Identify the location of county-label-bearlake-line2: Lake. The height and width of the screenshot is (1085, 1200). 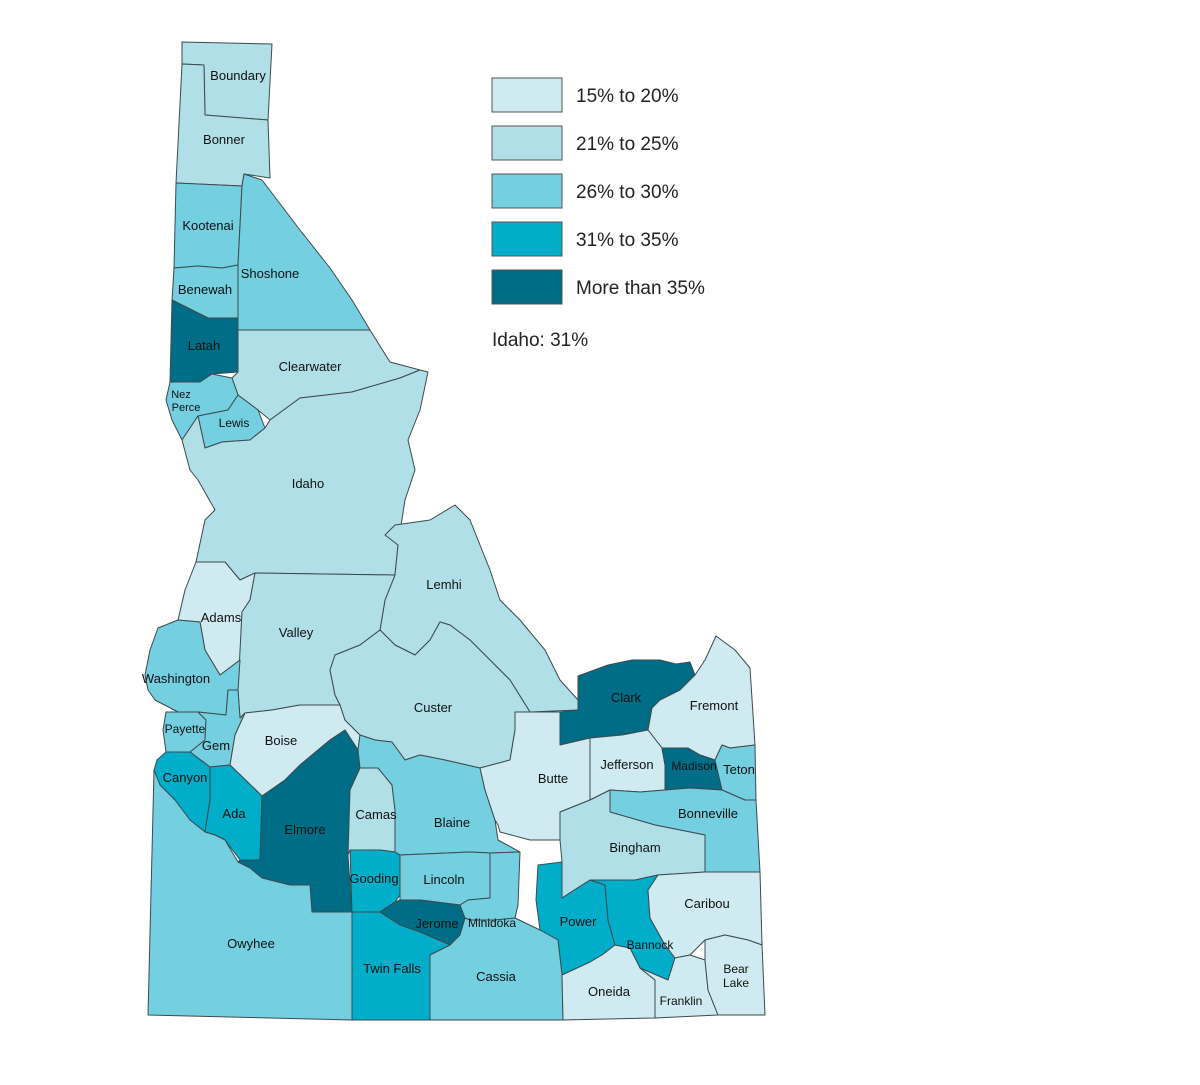
(736, 983).